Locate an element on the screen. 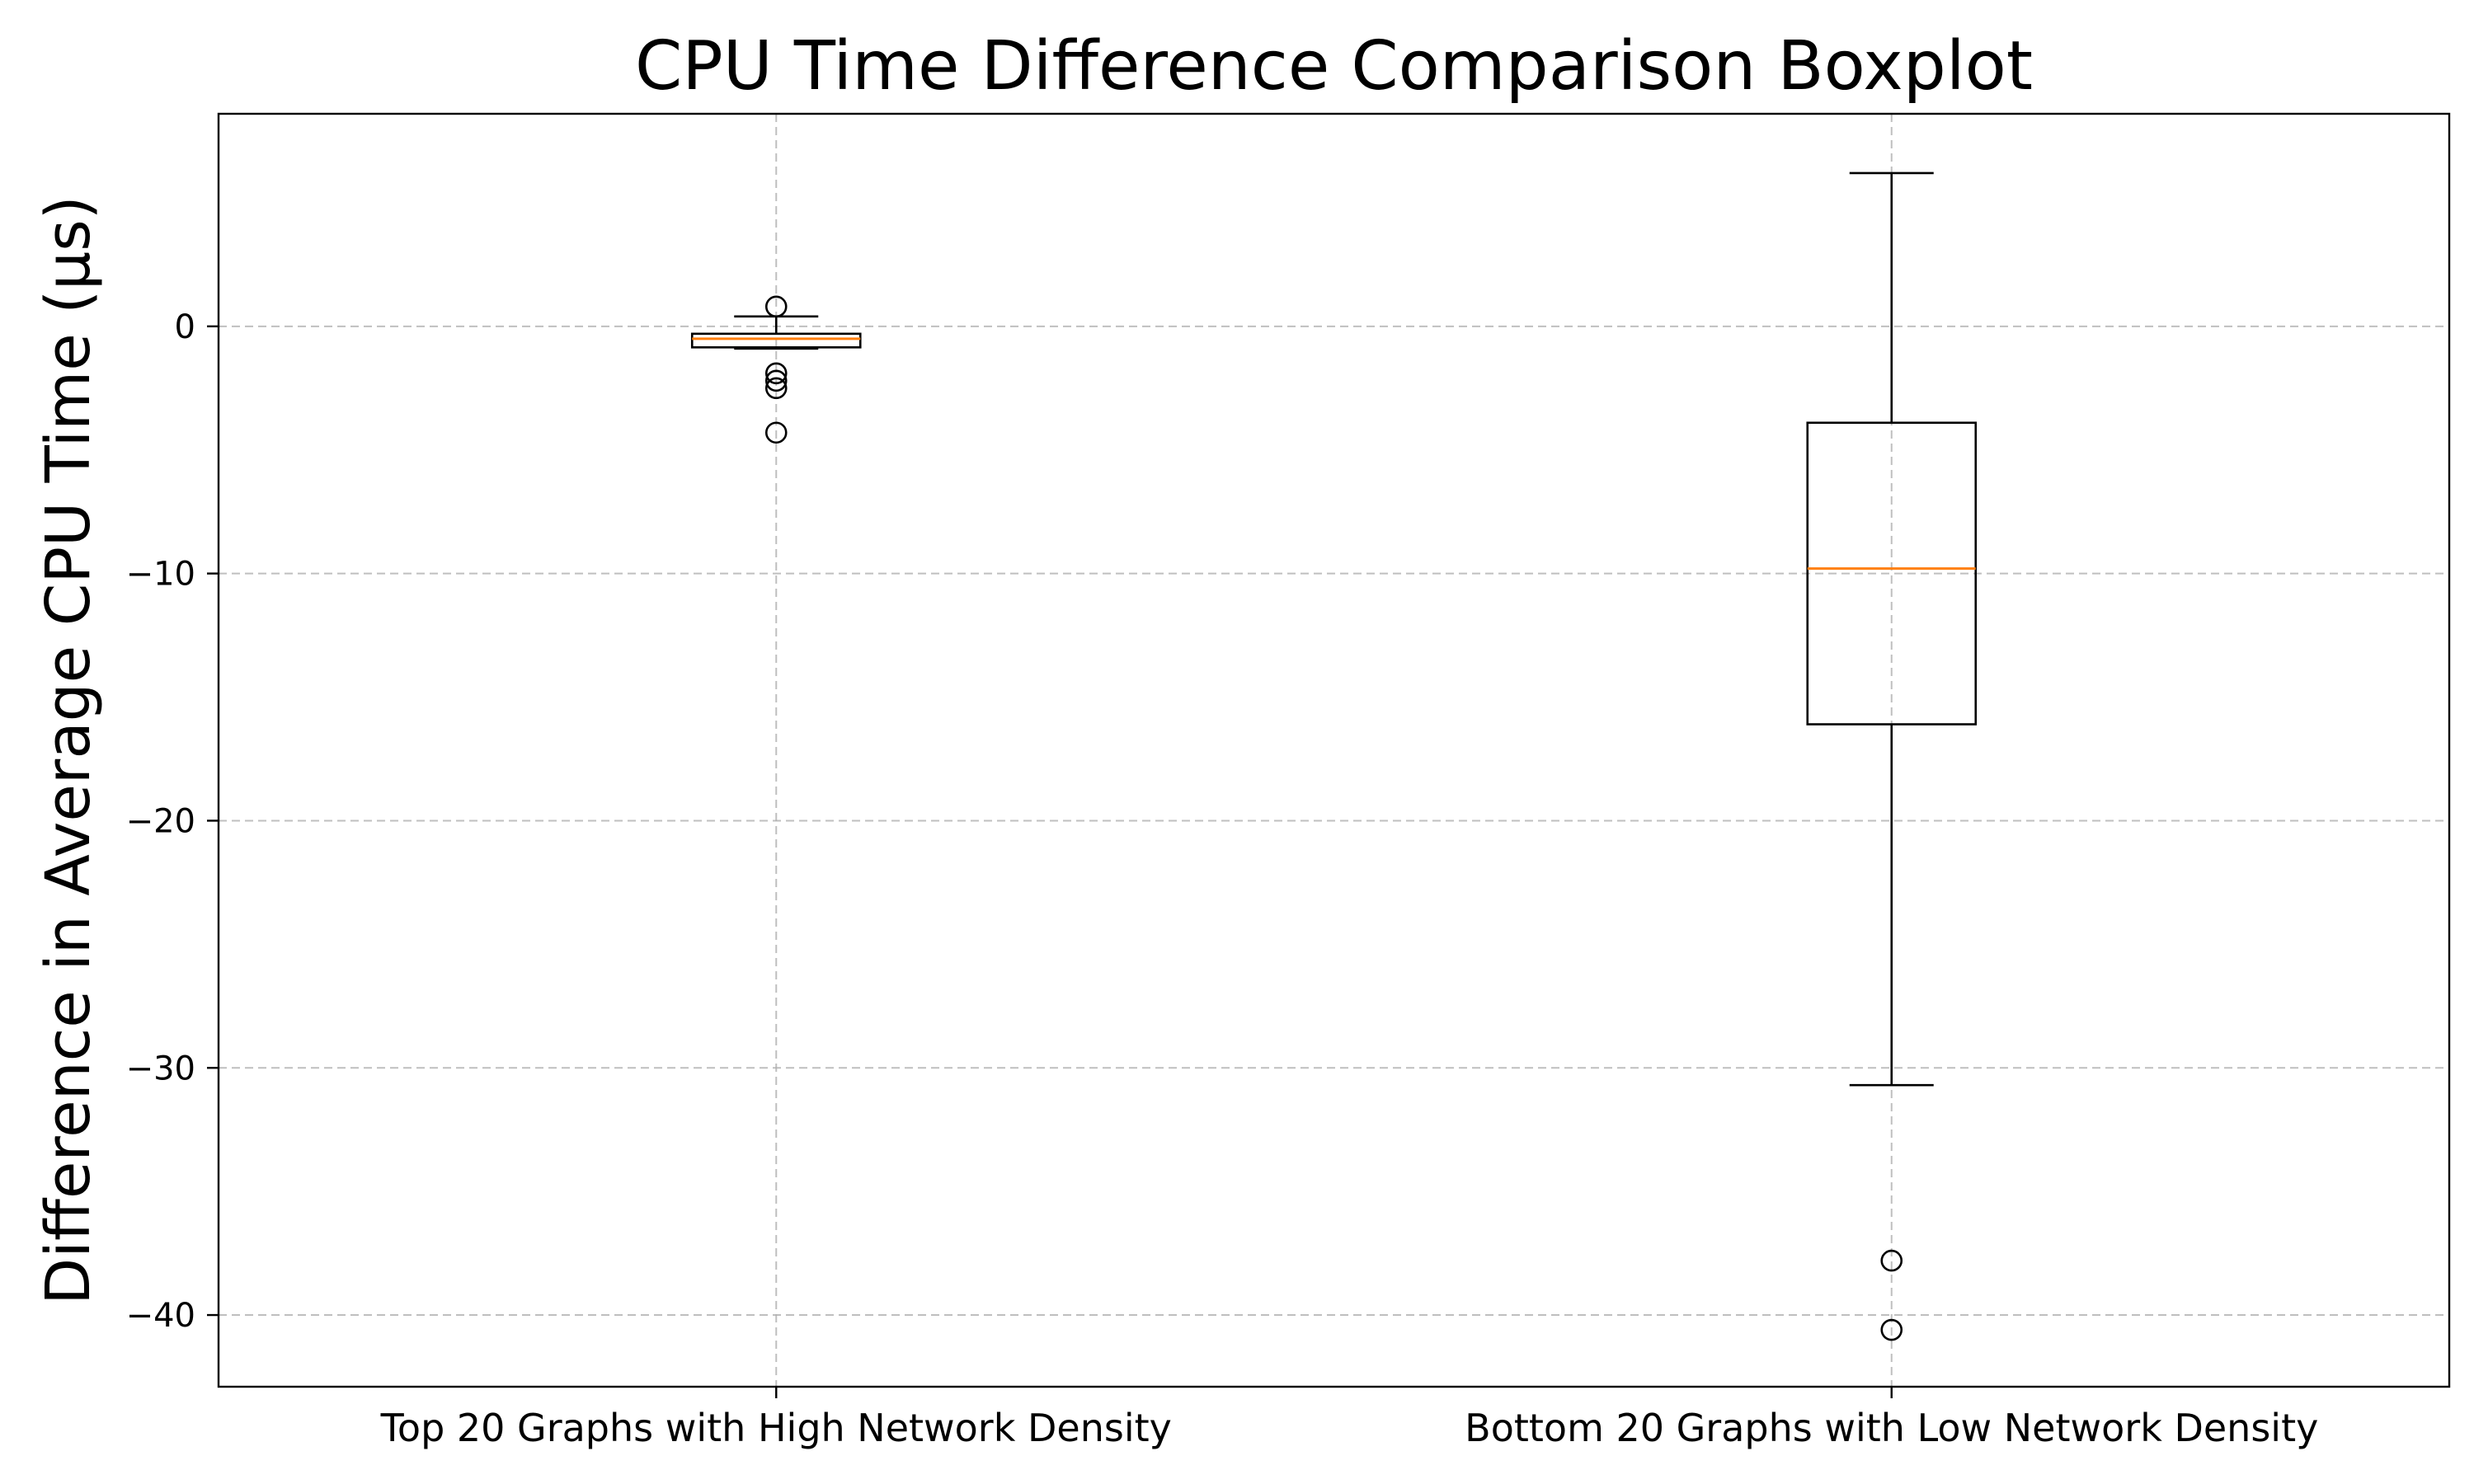 This screenshot has height=1484, width=2474. x-tick-label: Top 20 Graphs with High Network Density is located at coordinates (776, 1428).